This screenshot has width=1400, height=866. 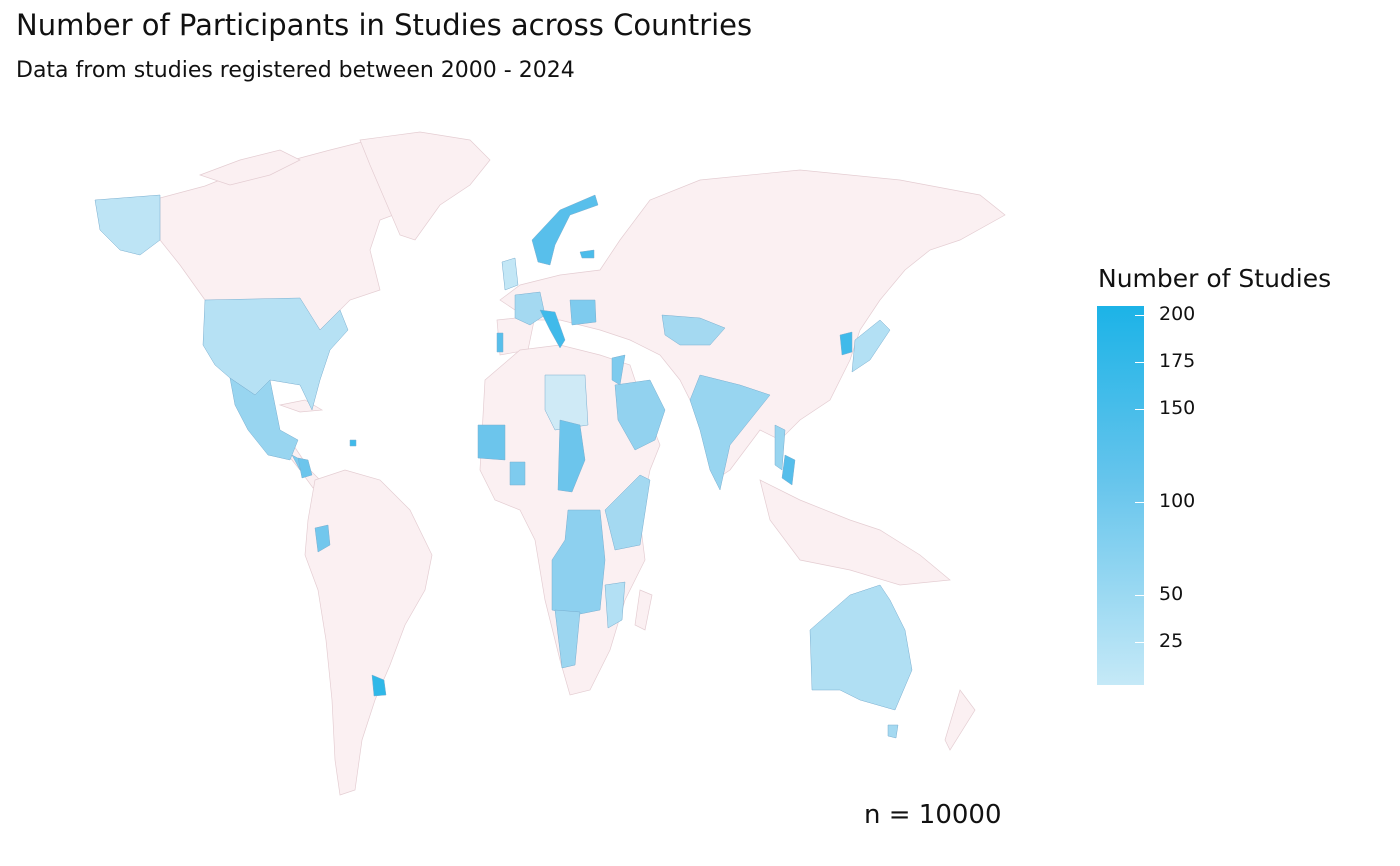 What do you see at coordinates (275, 354) in the screenshot?
I see `region-united-states` at bounding box center [275, 354].